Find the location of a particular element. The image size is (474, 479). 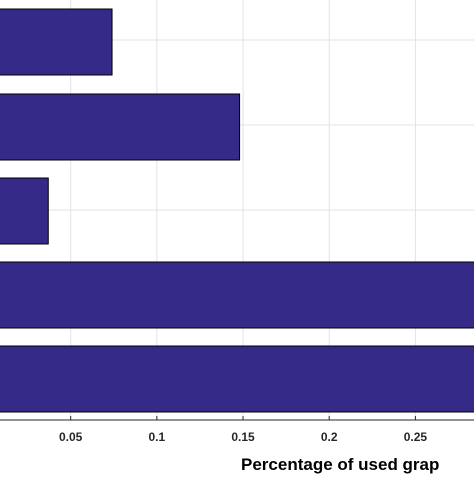

x-tick-label: 0.15 is located at coordinates (243, 437).